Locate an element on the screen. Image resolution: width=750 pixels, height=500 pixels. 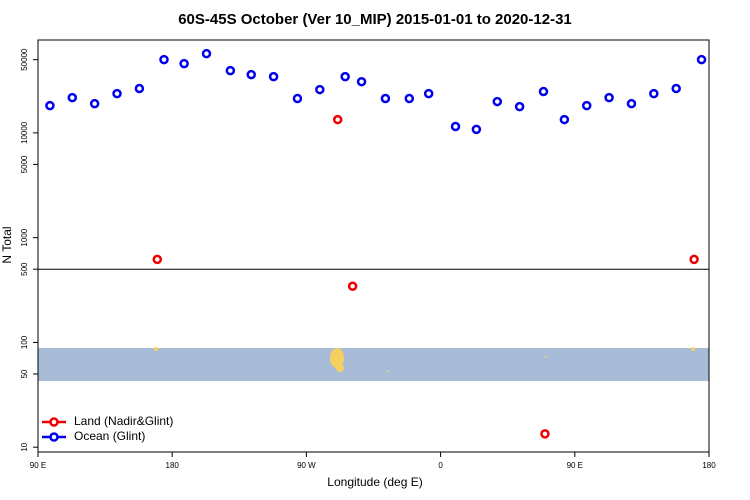
y-tick-label: 5000 is located at coordinates (24, 164).